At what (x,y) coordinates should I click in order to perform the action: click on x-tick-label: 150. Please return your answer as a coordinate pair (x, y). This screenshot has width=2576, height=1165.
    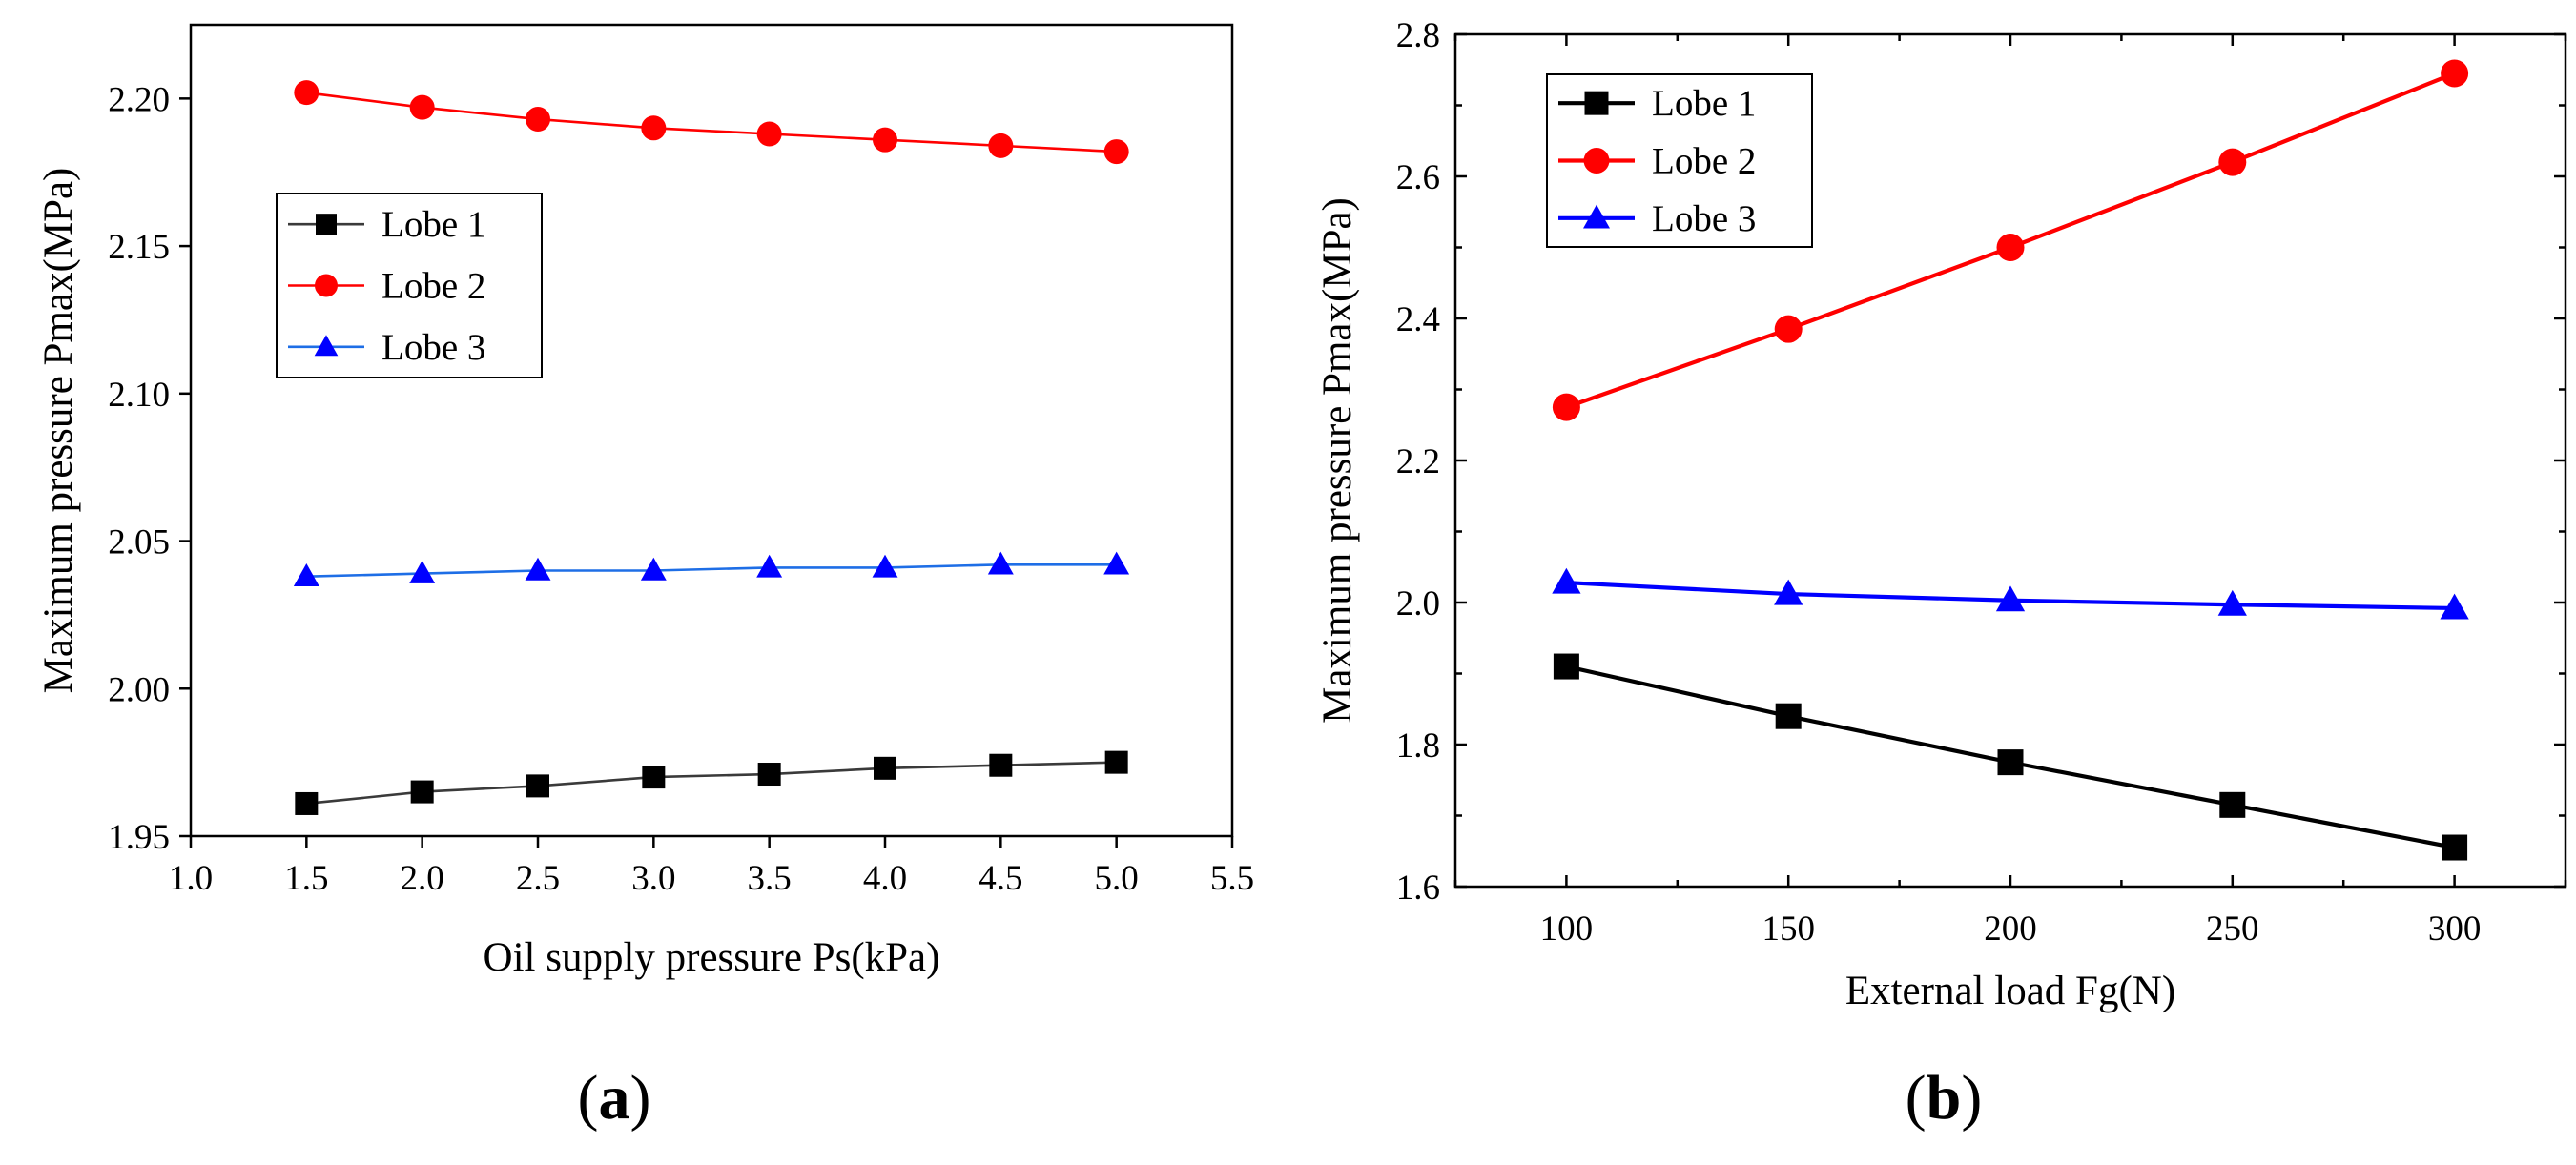
    Looking at the image, I should click on (1788, 929).